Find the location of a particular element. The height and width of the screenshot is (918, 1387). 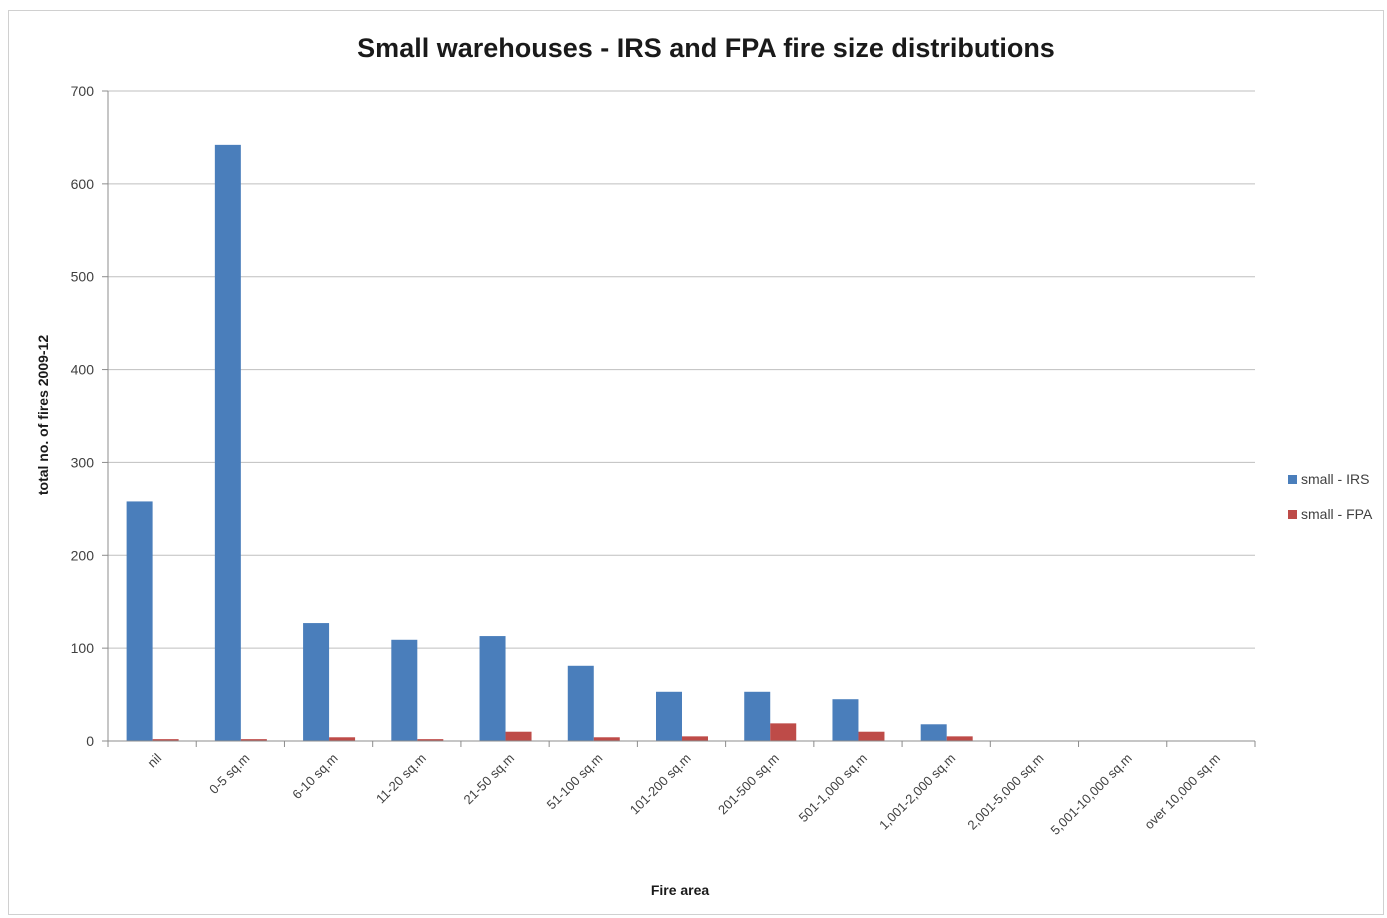

y-tick-label: 600 is located at coordinates (83, 184).